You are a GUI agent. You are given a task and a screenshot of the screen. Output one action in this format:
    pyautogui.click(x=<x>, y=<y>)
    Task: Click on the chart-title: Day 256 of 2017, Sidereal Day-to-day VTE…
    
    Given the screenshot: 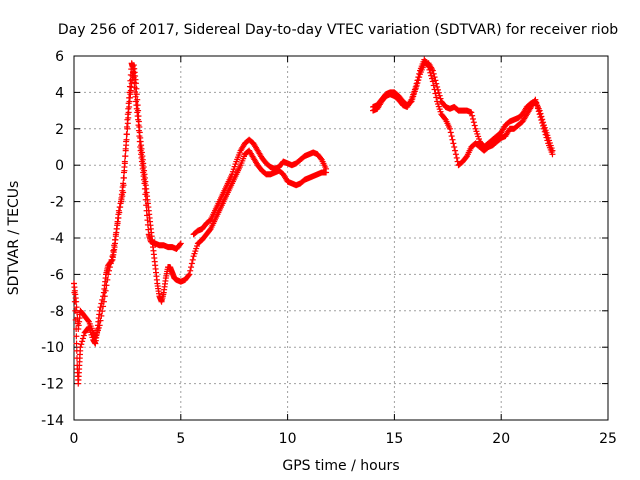 What is the action you would take?
    pyautogui.click(x=338, y=30)
    